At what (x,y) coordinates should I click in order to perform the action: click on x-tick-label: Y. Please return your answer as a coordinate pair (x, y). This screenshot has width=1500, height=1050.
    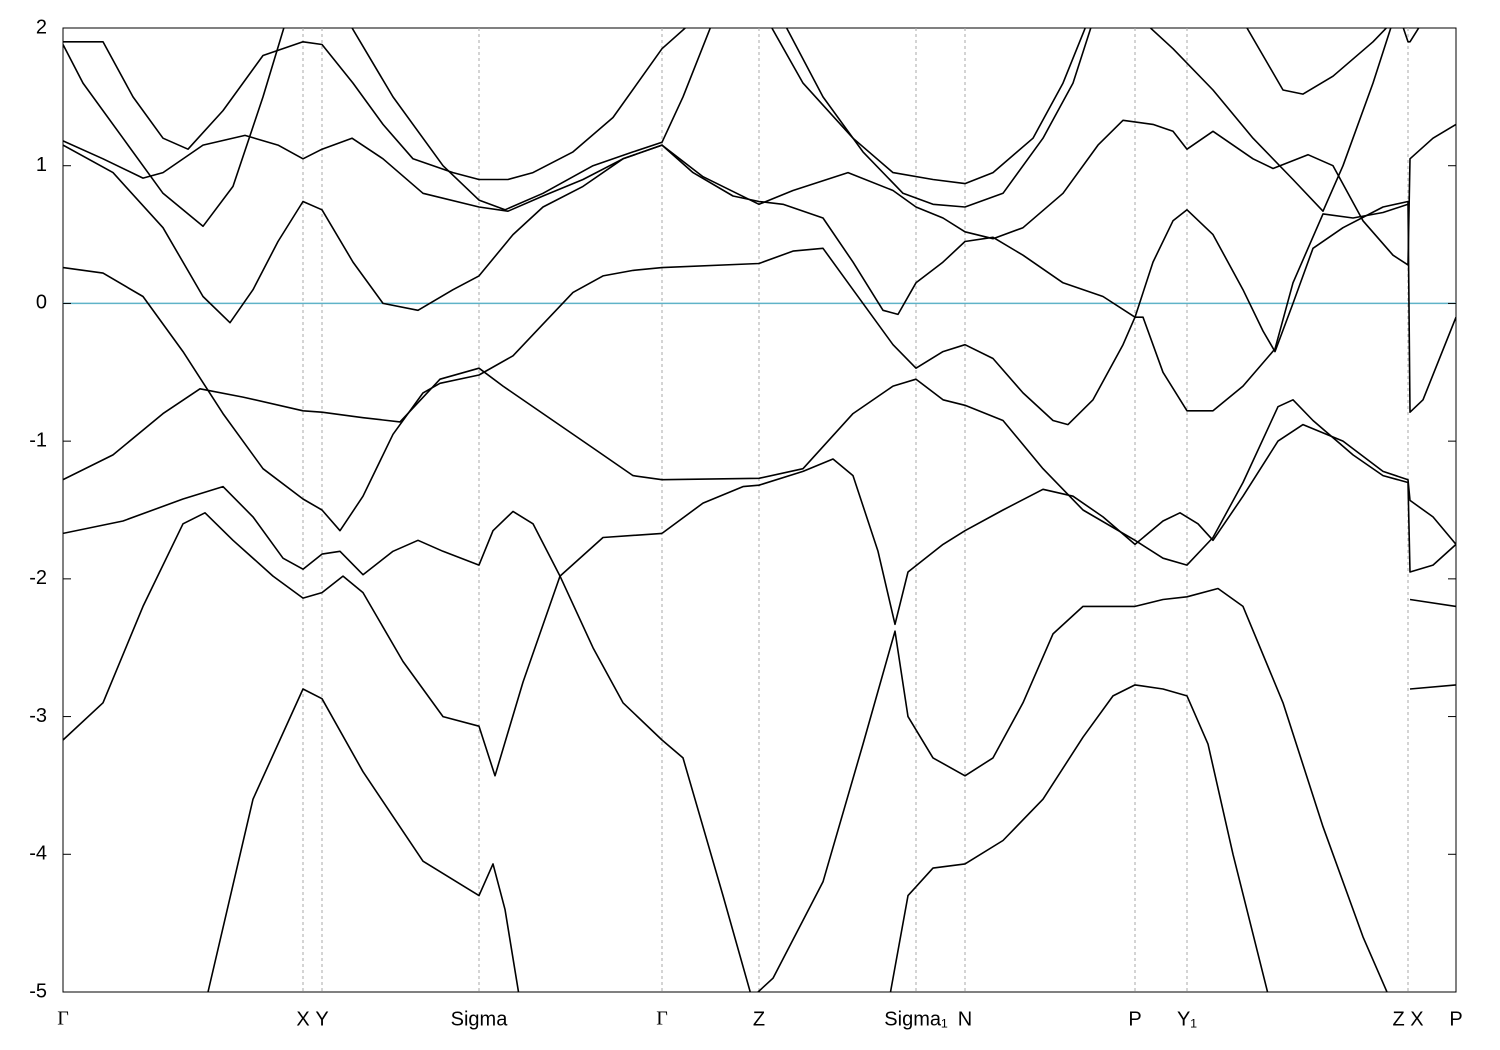
    Looking at the image, I should click on (321, 1019).